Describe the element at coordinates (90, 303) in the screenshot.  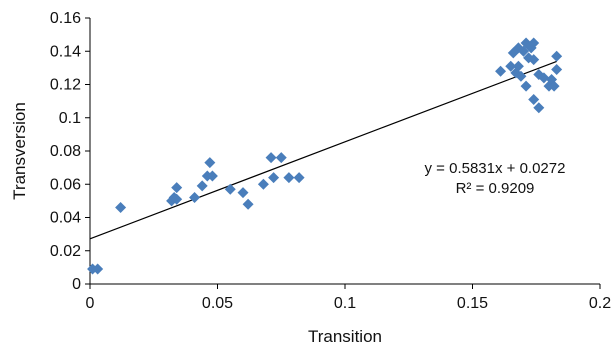
I see `x-tick-label: 0` at that location.